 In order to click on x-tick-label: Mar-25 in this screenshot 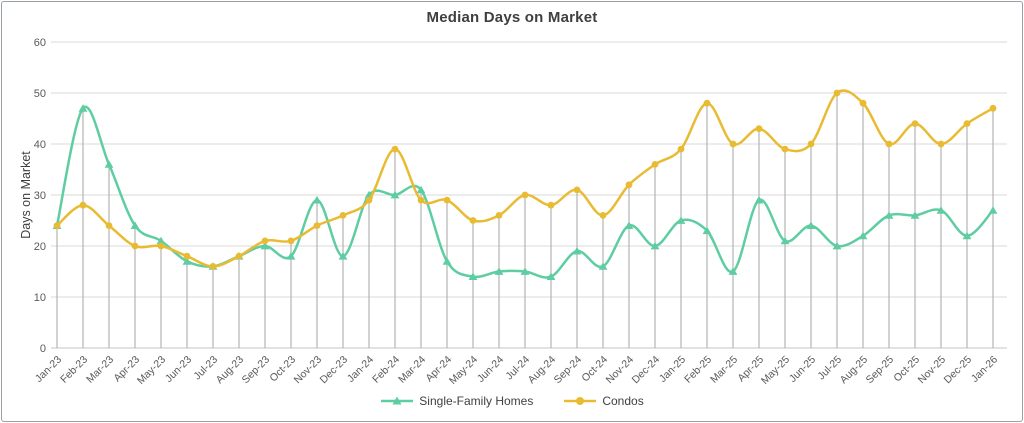, I will do `click(724, 370)`.